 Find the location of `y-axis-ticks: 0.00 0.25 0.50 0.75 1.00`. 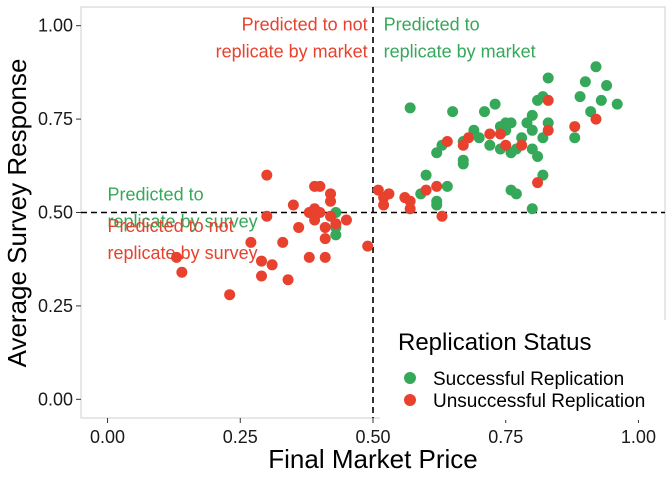

y-axis-ticks: 0.00 0.25 0.50 0.75 1.00 is located at coordinates (59, 212).